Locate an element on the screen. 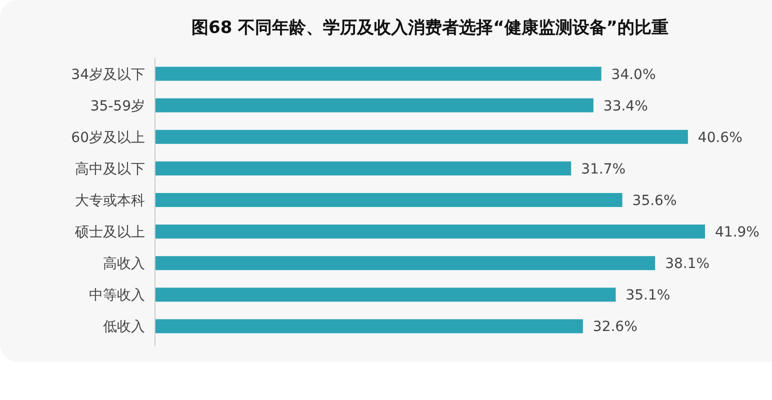 This screenshot has height=400, width=772. y-tick-label: 大专或本科 is located at coordinates (110, 201).